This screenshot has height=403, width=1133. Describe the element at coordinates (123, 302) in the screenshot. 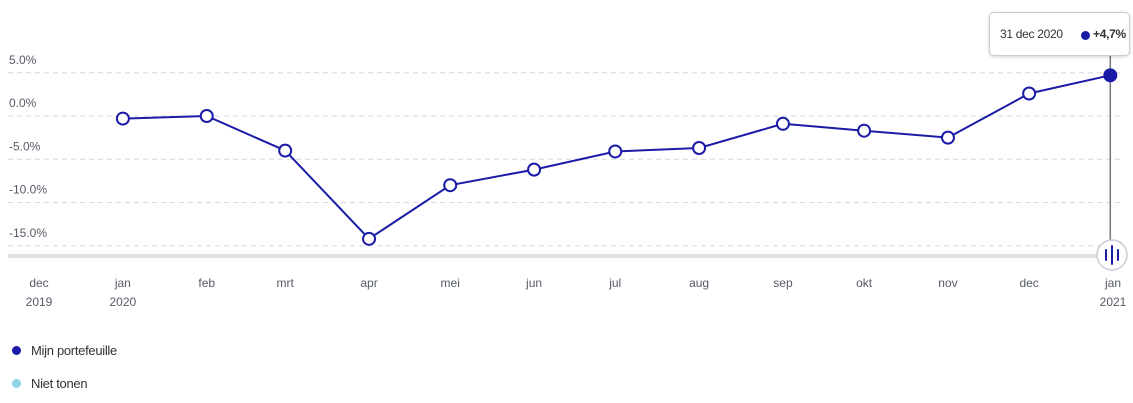

I see `x-tick-label: 2020` at that location.